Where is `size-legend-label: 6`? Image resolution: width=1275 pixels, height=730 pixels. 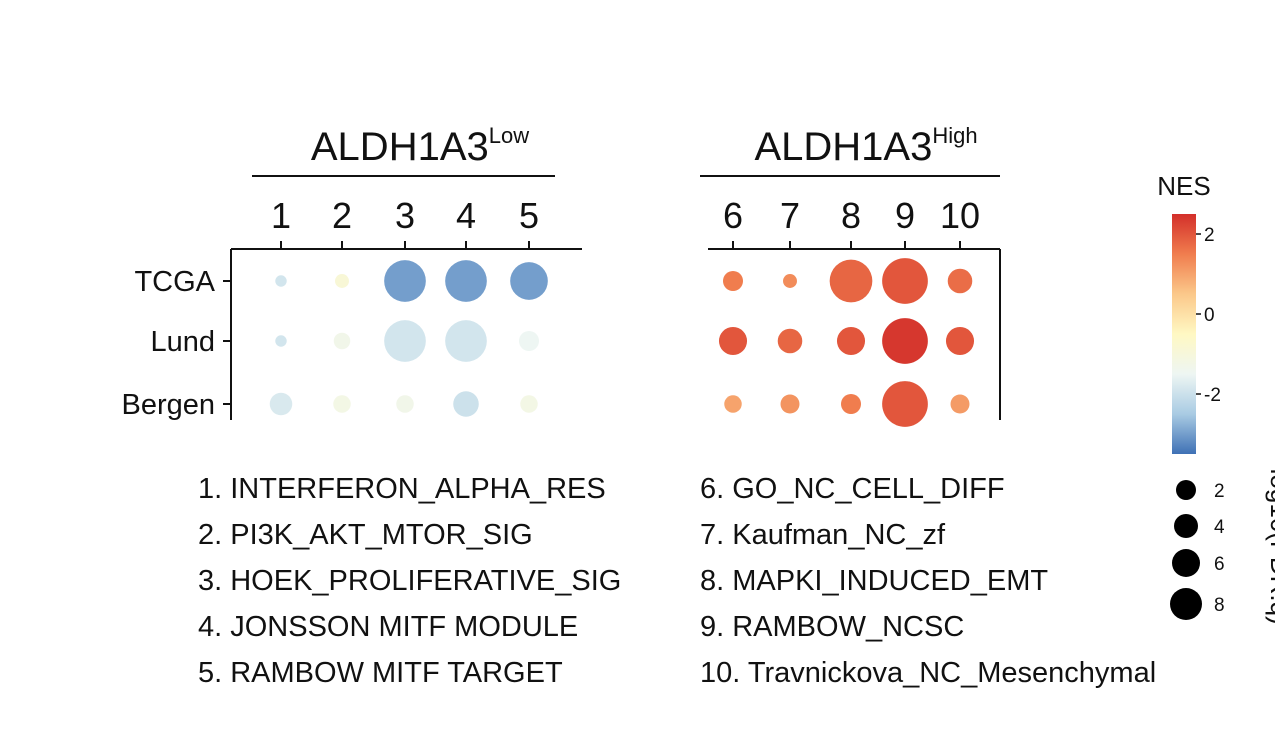
size-legend-label: 6 is located at coordinates (1219, 564).